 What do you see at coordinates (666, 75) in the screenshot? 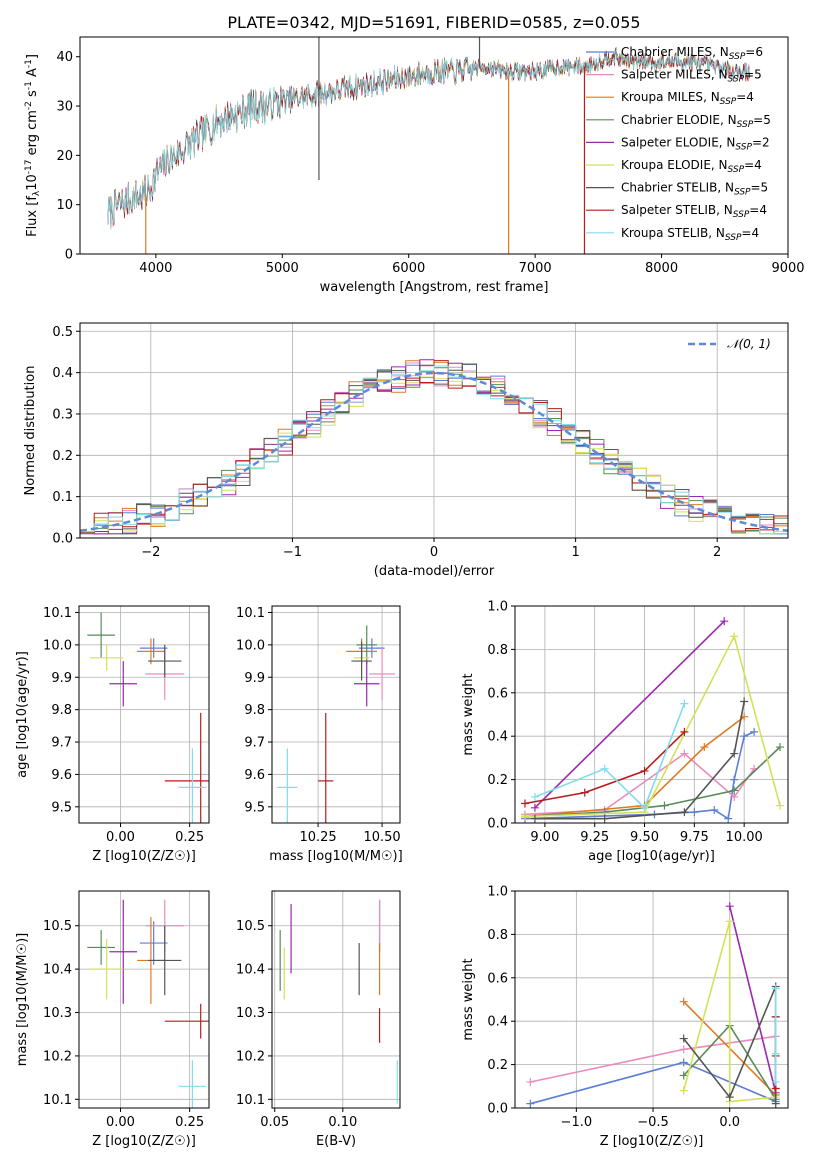
I see `legend-series-name: Salpeter MILES` at bounding box center [666, 75].